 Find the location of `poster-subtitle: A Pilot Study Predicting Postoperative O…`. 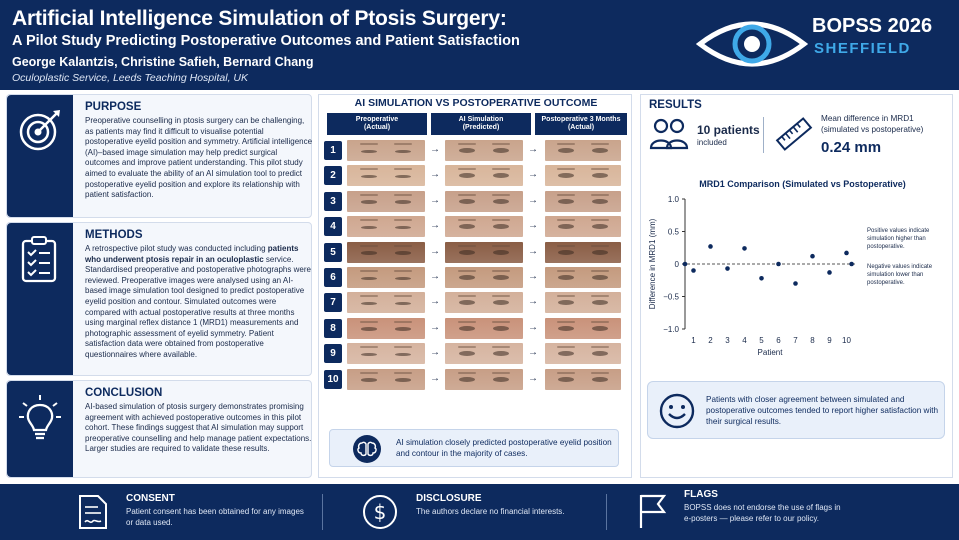

poster-subtitle: A Pilot Study Predicting Postoperative O… is located at coordinates (266, 41).